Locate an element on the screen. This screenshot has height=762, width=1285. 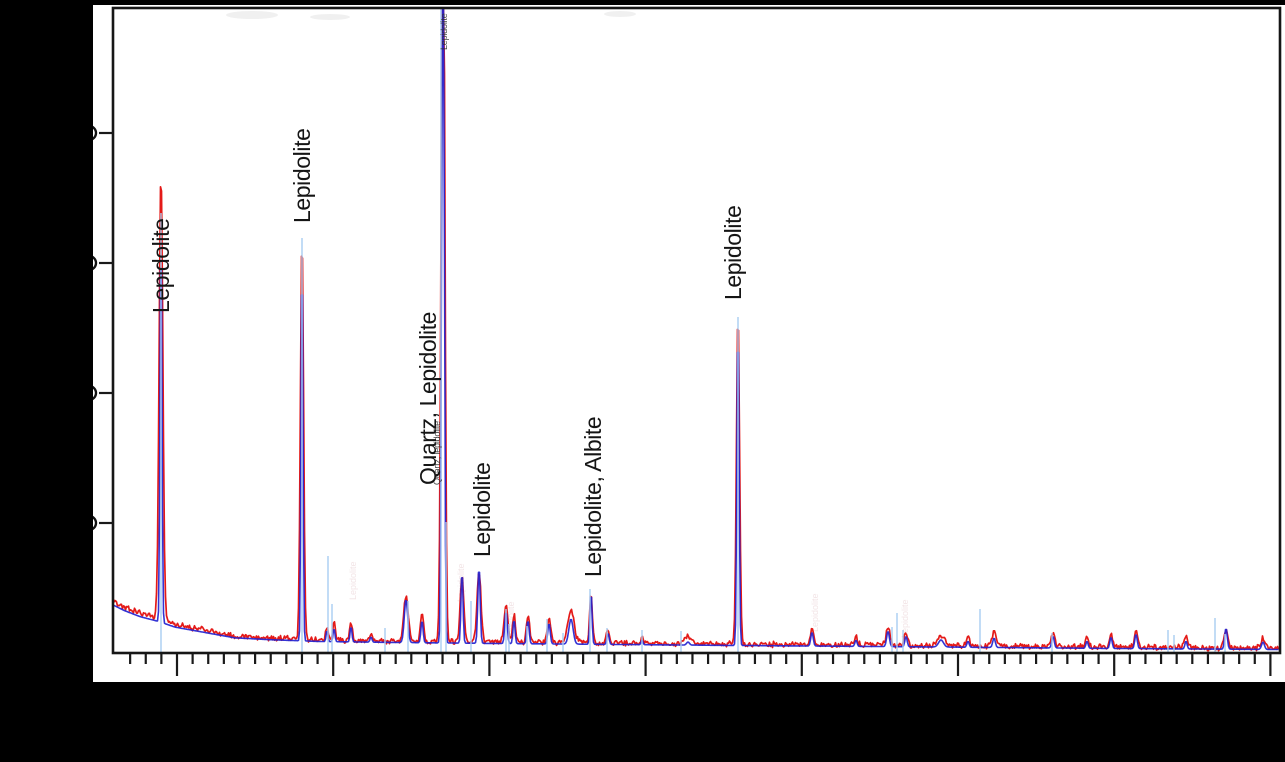
peak-label: Quartz, Lepidolite is located at coordinates (428, 398).